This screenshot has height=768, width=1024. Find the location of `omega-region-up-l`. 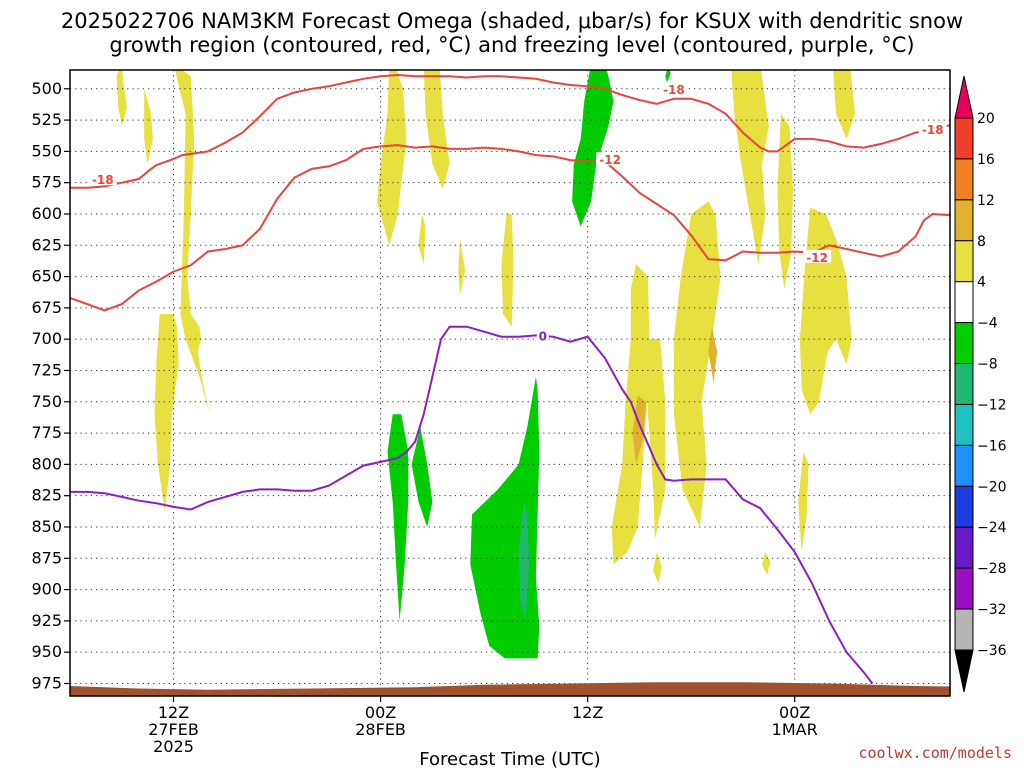

omega-region-up-l is located at coordinates (697, 364).